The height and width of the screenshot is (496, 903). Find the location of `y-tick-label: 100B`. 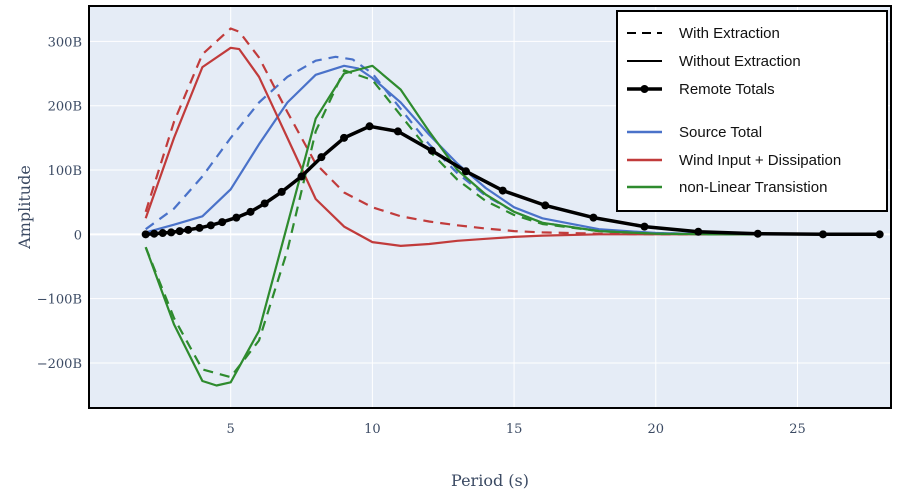

y-tick-label: 100B is located at coordinates (65, 171).